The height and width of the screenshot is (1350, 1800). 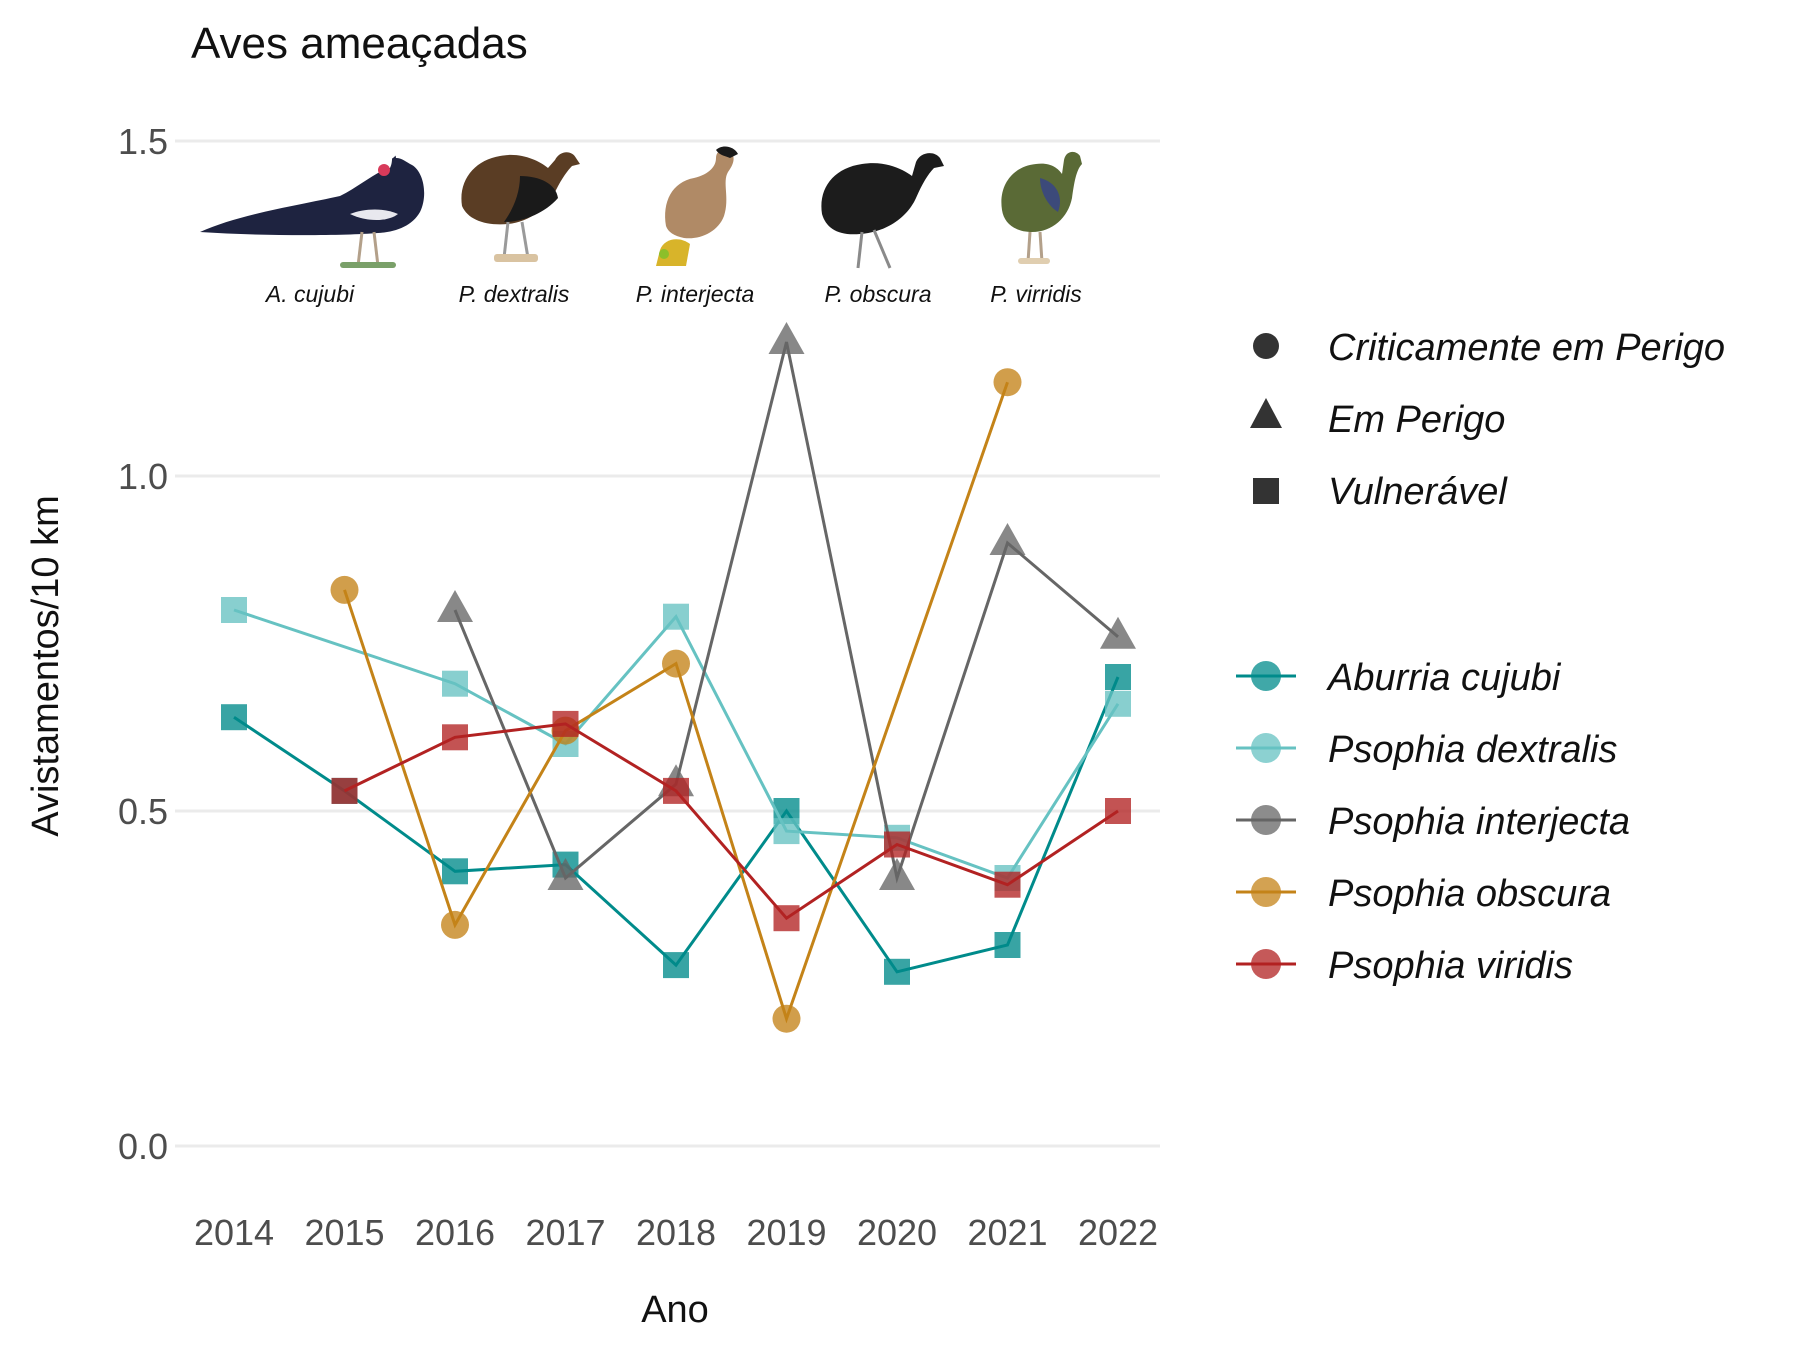 What do you see at coordinates (1266, 413) in the screenshot?
I see `legend-triangle-icon` at bounding box center [1266, 413].